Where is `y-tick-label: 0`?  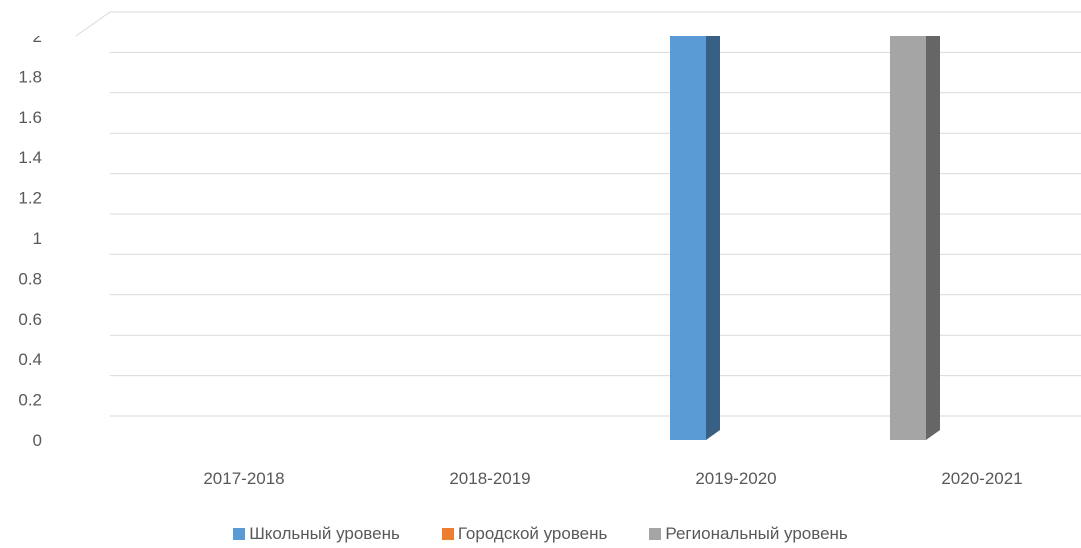 y-tick-label: 0 is located at coordinates (37, 440).